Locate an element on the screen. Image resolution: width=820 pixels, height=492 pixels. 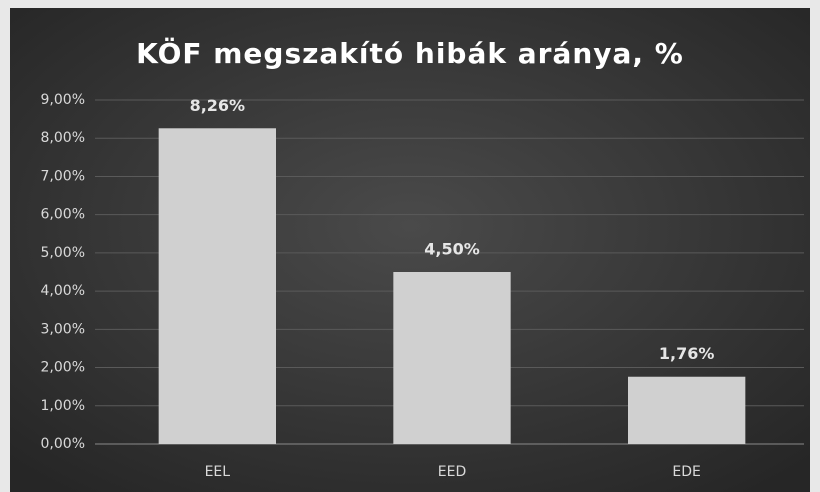
x-tick-label: EEL is located at coordinates (218, 472).